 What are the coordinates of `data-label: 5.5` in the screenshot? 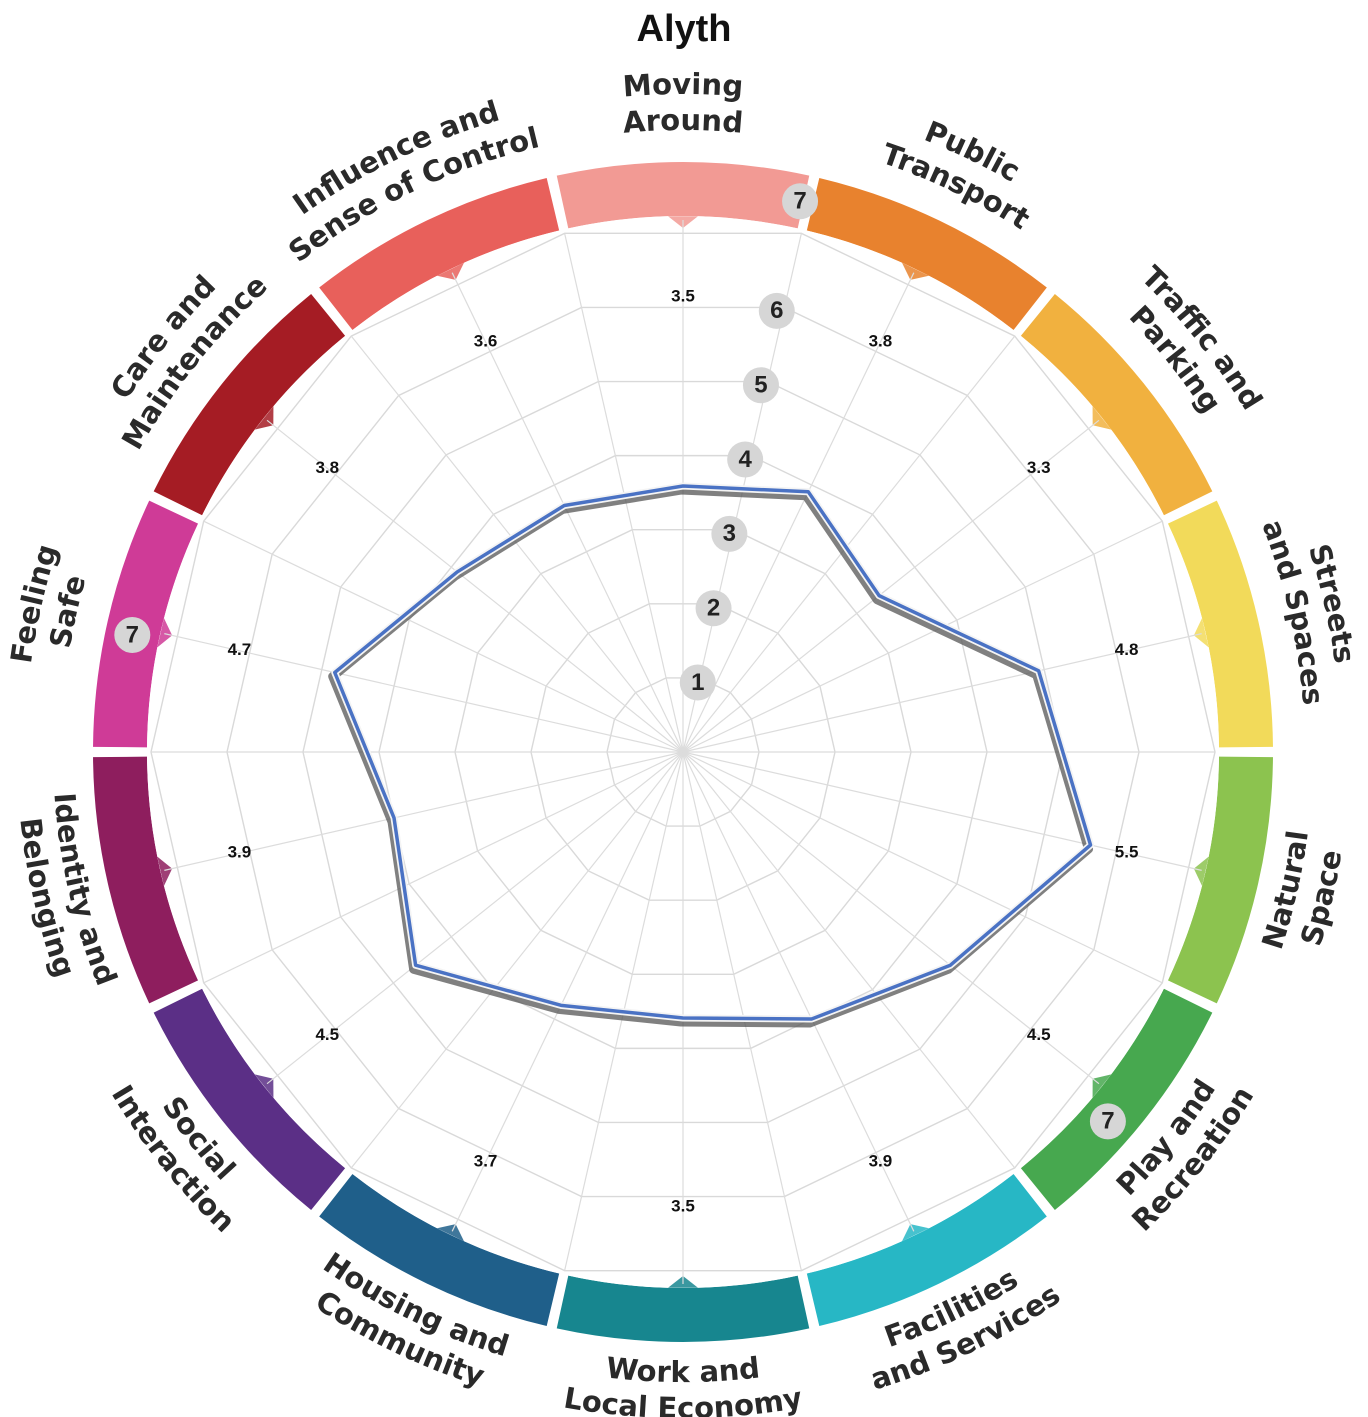 It's located at (1127, 852).